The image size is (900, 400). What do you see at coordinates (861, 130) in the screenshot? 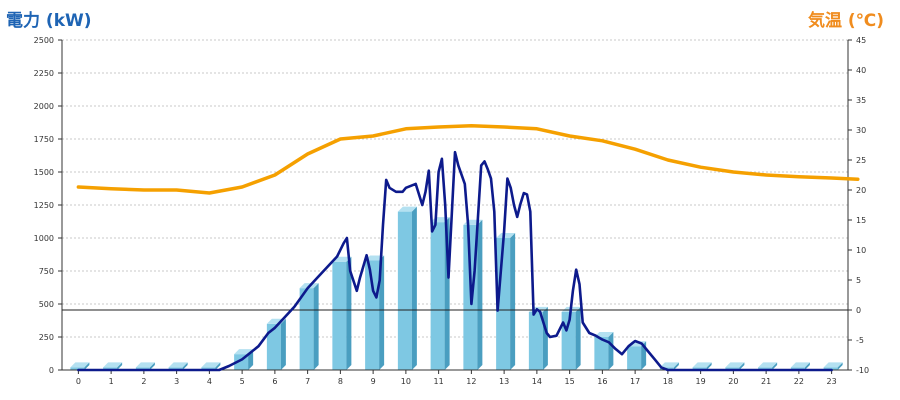
I see `right-tick-label: 30` at bounding box center [861, 130].